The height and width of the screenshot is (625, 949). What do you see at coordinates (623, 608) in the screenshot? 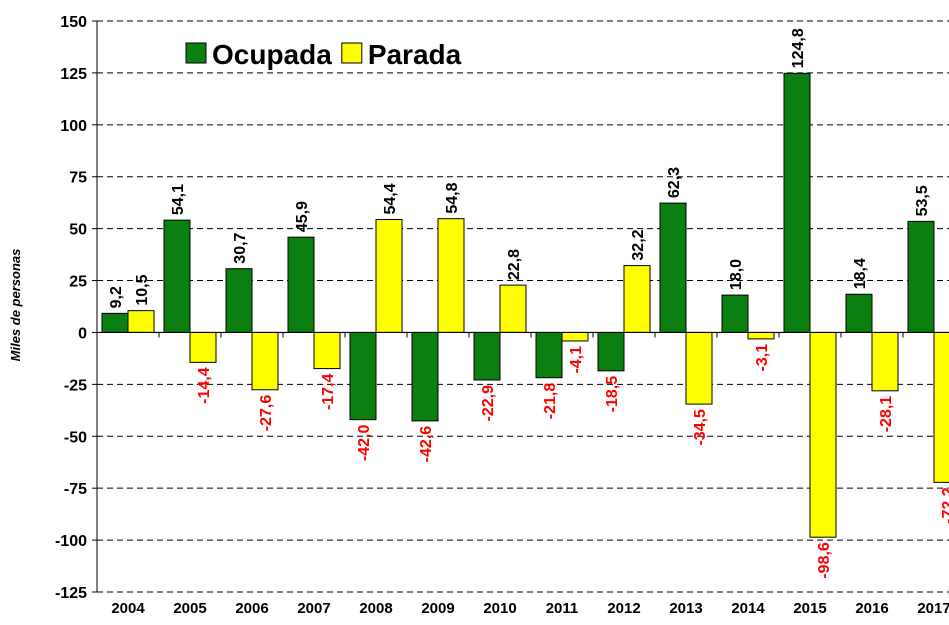
I see `x-tick-label: 2012` at bounding box center [623, 608].